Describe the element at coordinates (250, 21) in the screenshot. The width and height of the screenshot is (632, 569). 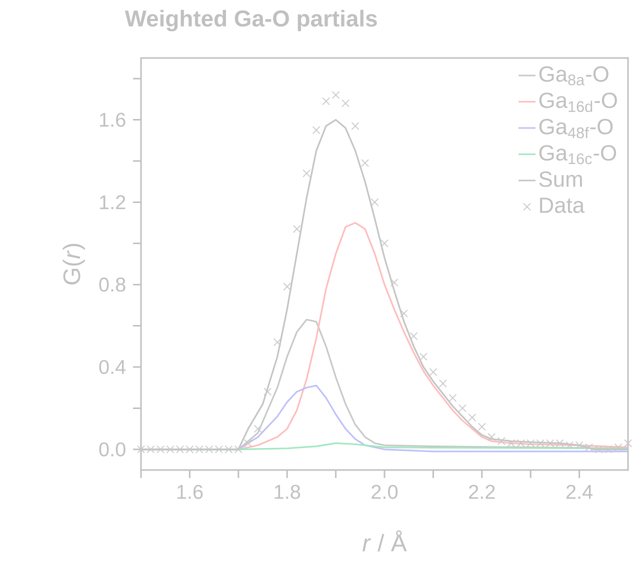
I see `chart-title: Weighted Ga-O partials` at that location.